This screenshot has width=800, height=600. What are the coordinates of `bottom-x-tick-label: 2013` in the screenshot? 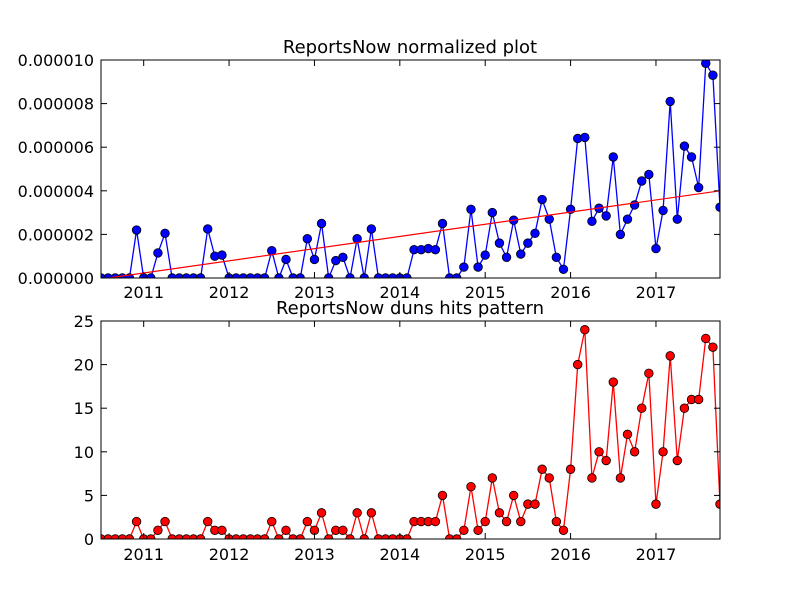 It's located at (314, 554).